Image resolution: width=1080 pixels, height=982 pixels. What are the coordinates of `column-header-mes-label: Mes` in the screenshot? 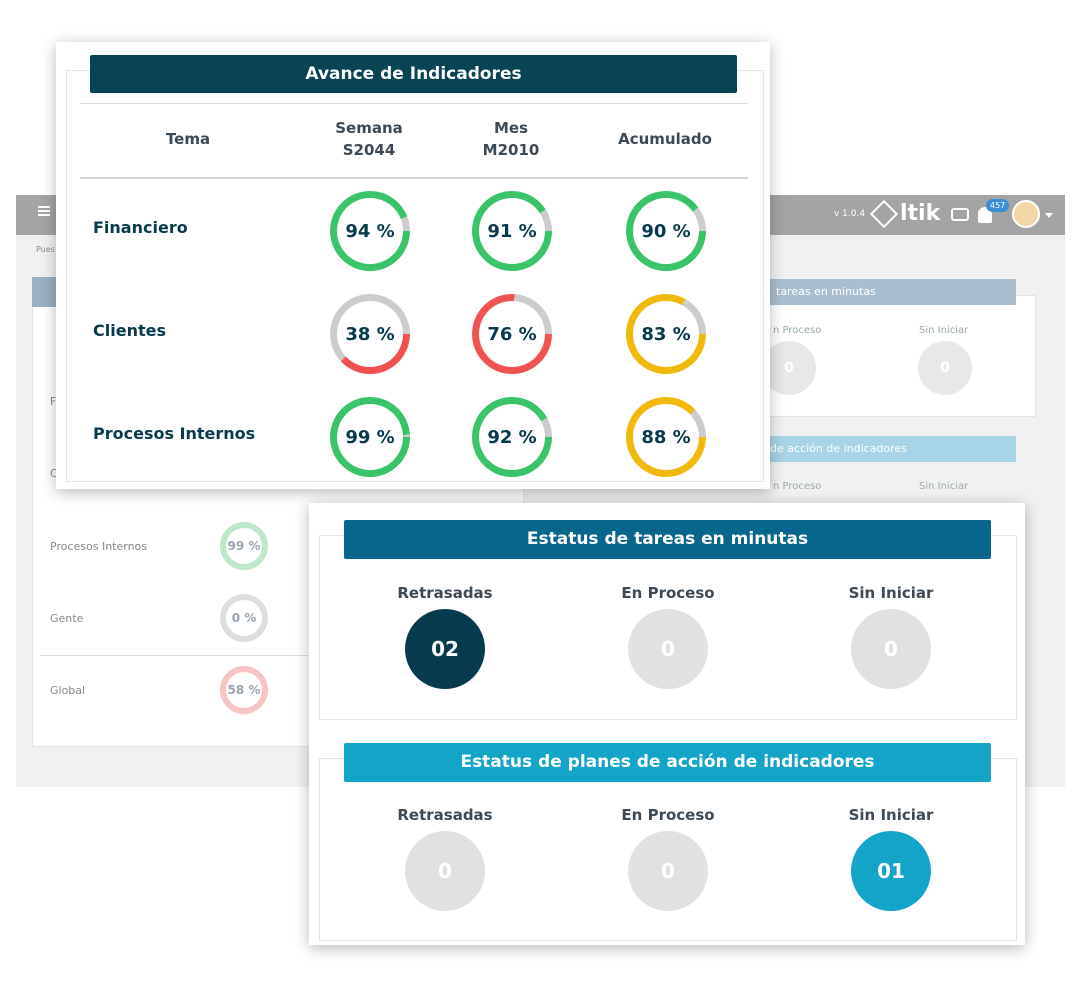 It's located at (511, 128).